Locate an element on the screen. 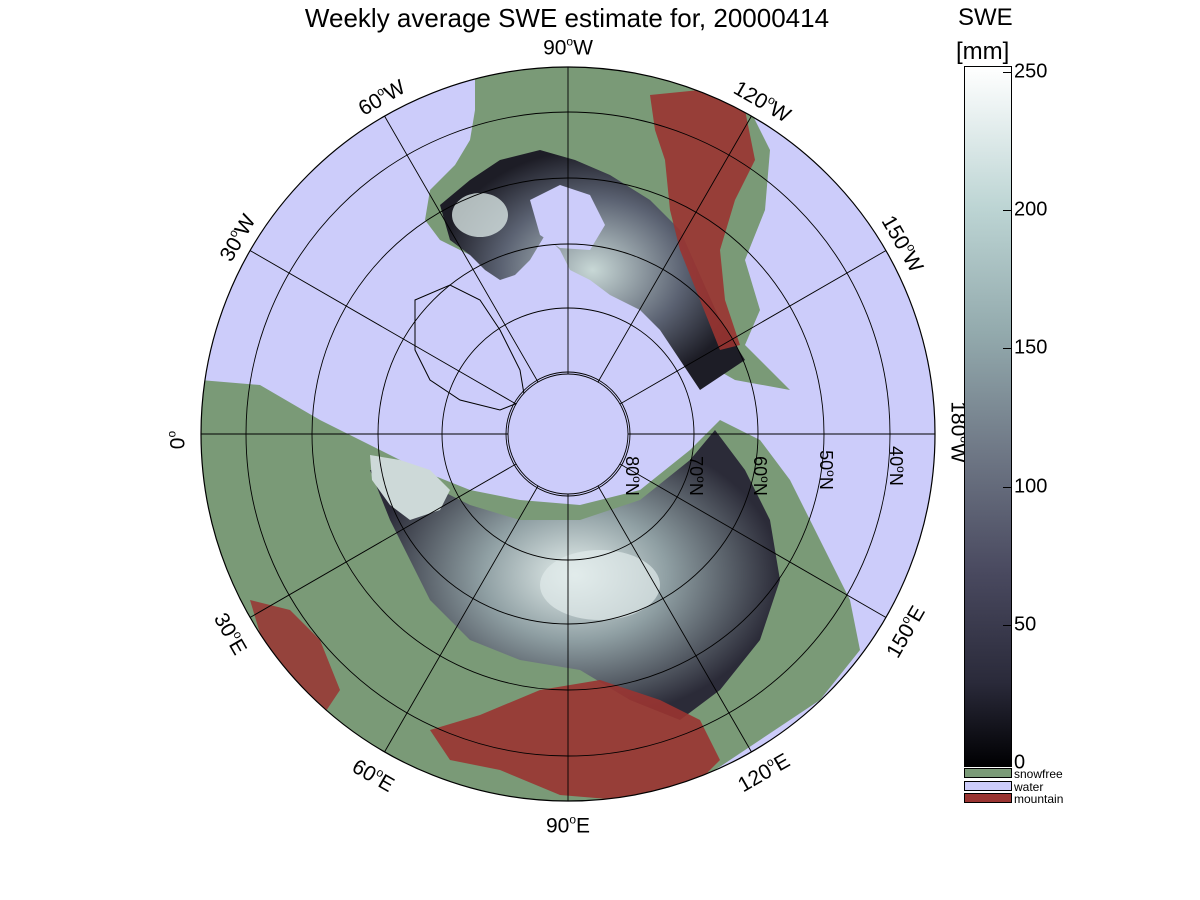 The image size is (1200, 900). colorbar-tick-100: 100 is located at coordinates (1031, 486).